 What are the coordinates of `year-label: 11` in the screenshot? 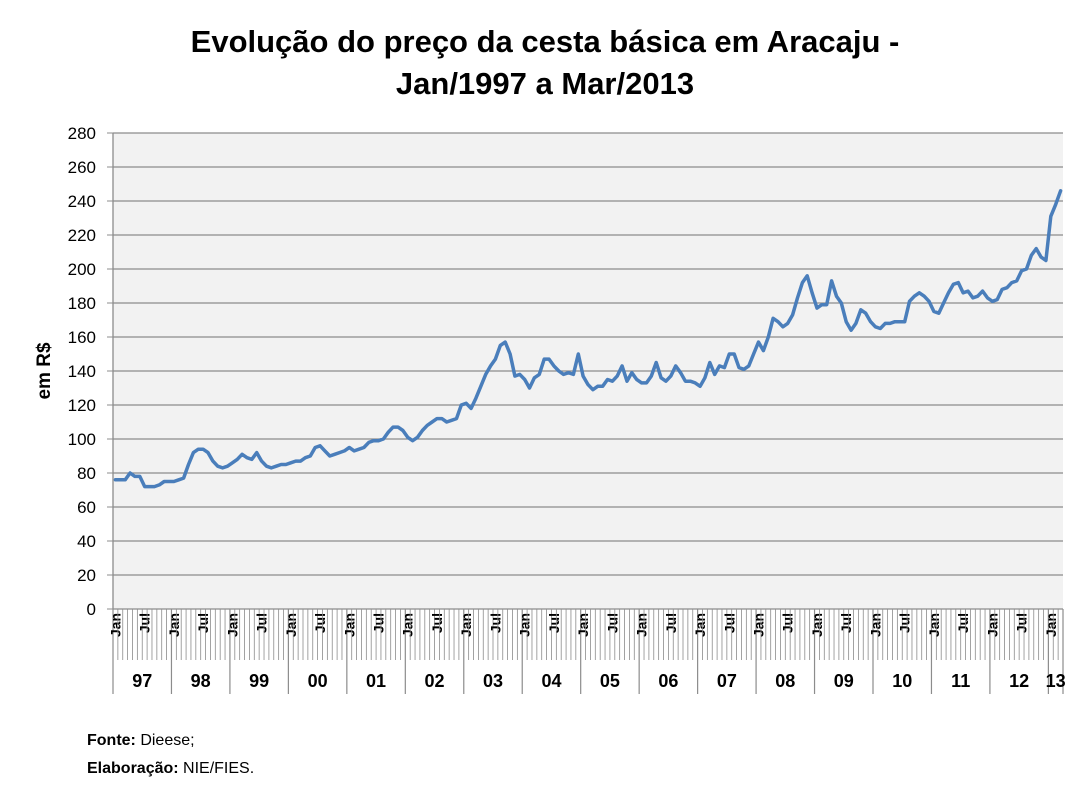 It's located at (960, 681).